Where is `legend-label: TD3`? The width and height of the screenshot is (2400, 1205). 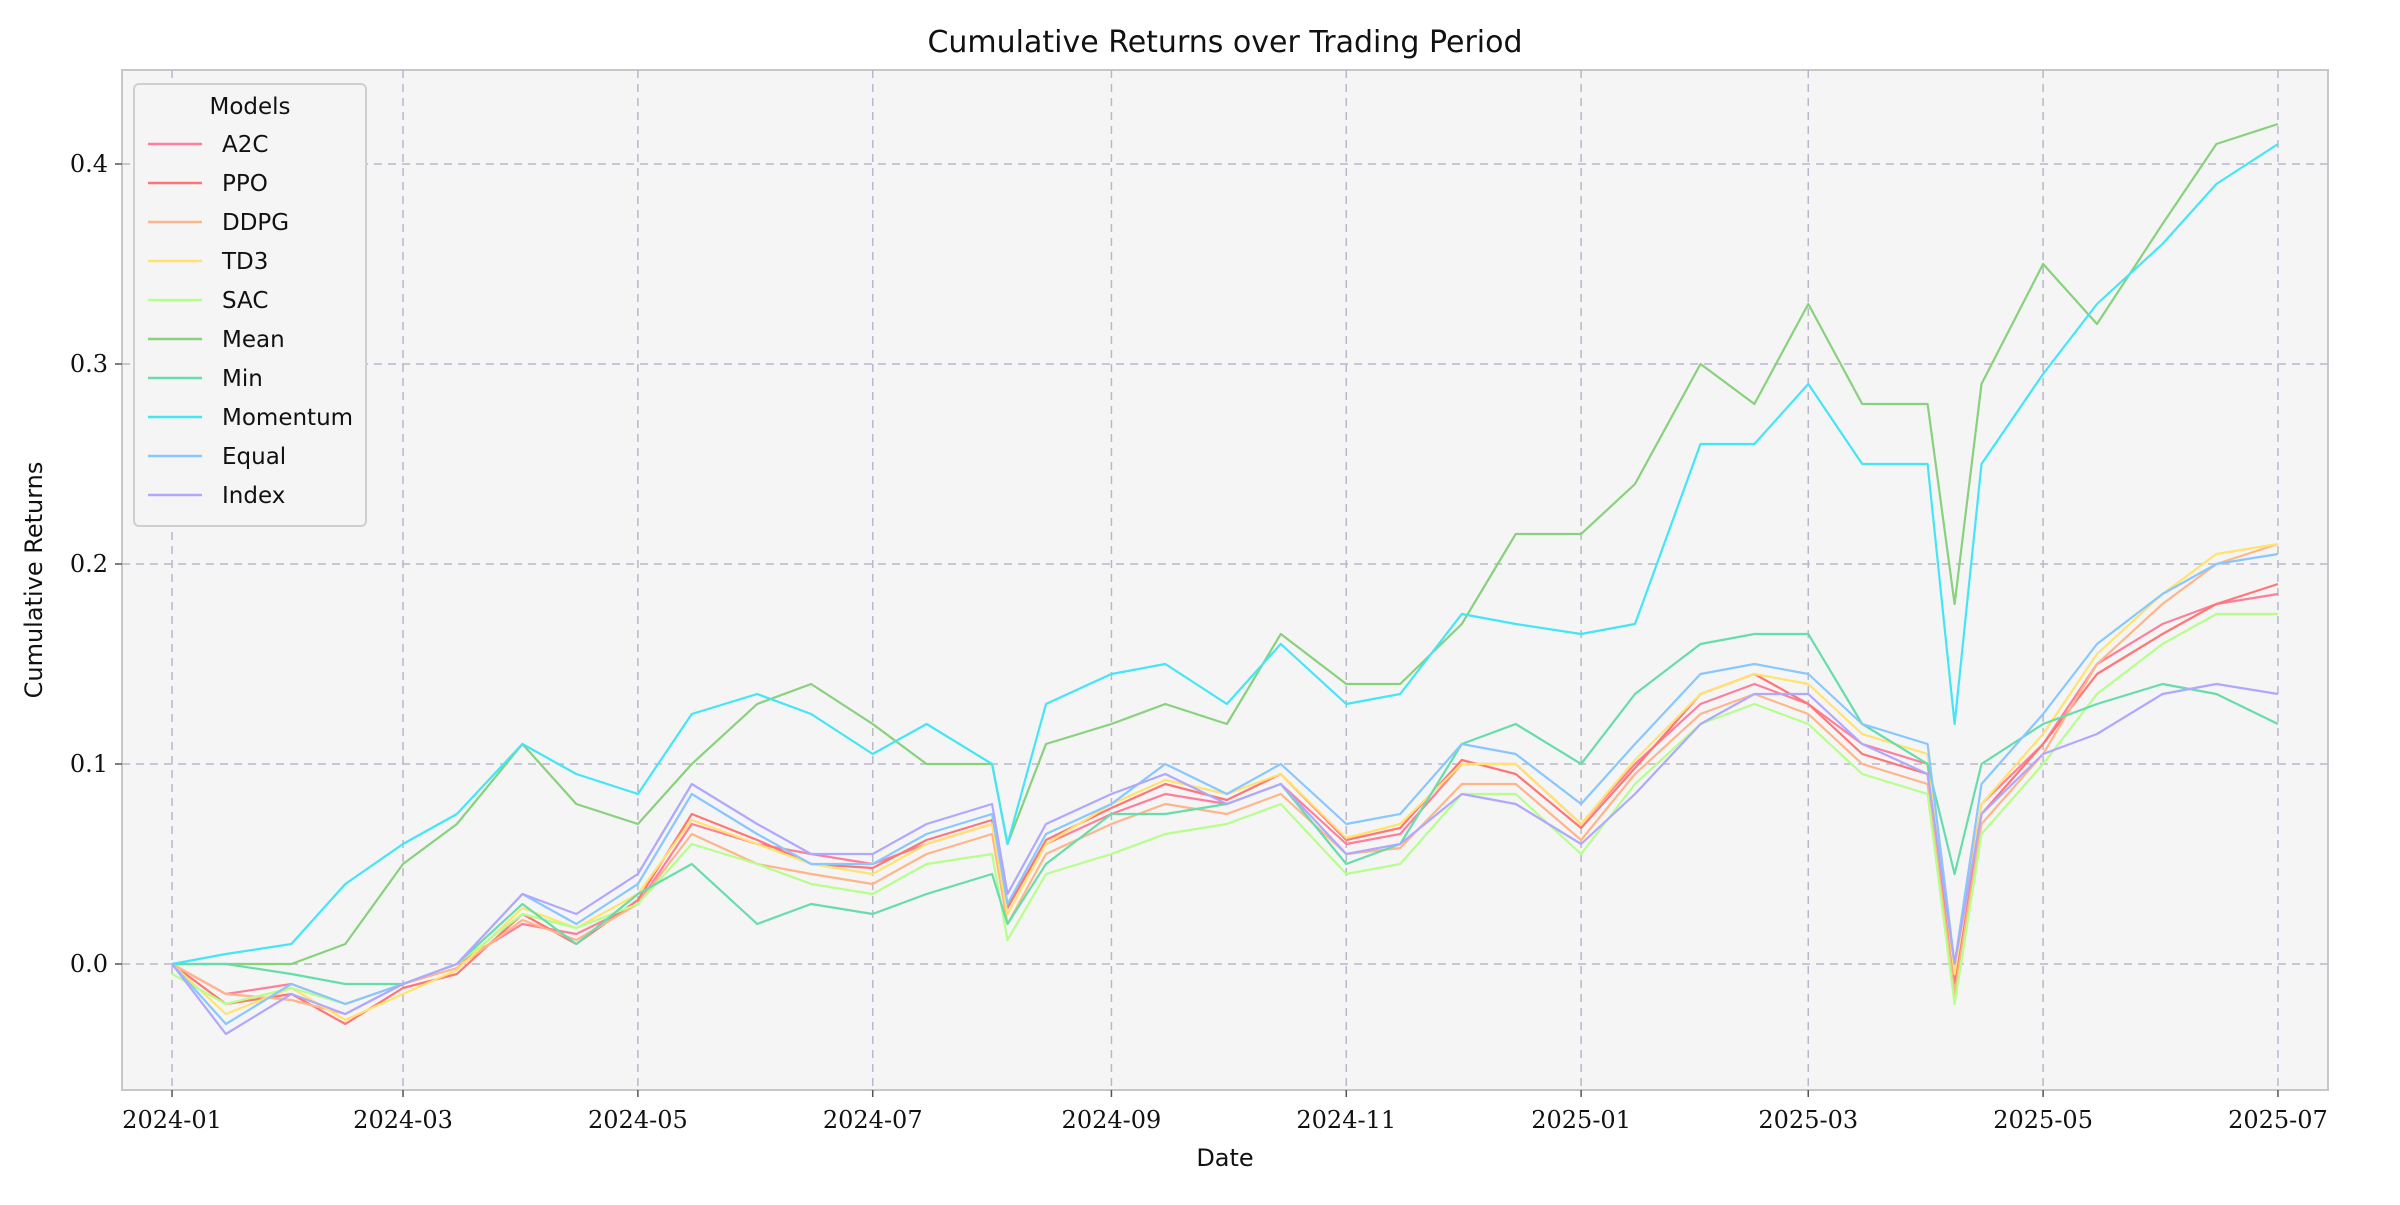 legend-label: TD3 is located at coordinates (244, 262).